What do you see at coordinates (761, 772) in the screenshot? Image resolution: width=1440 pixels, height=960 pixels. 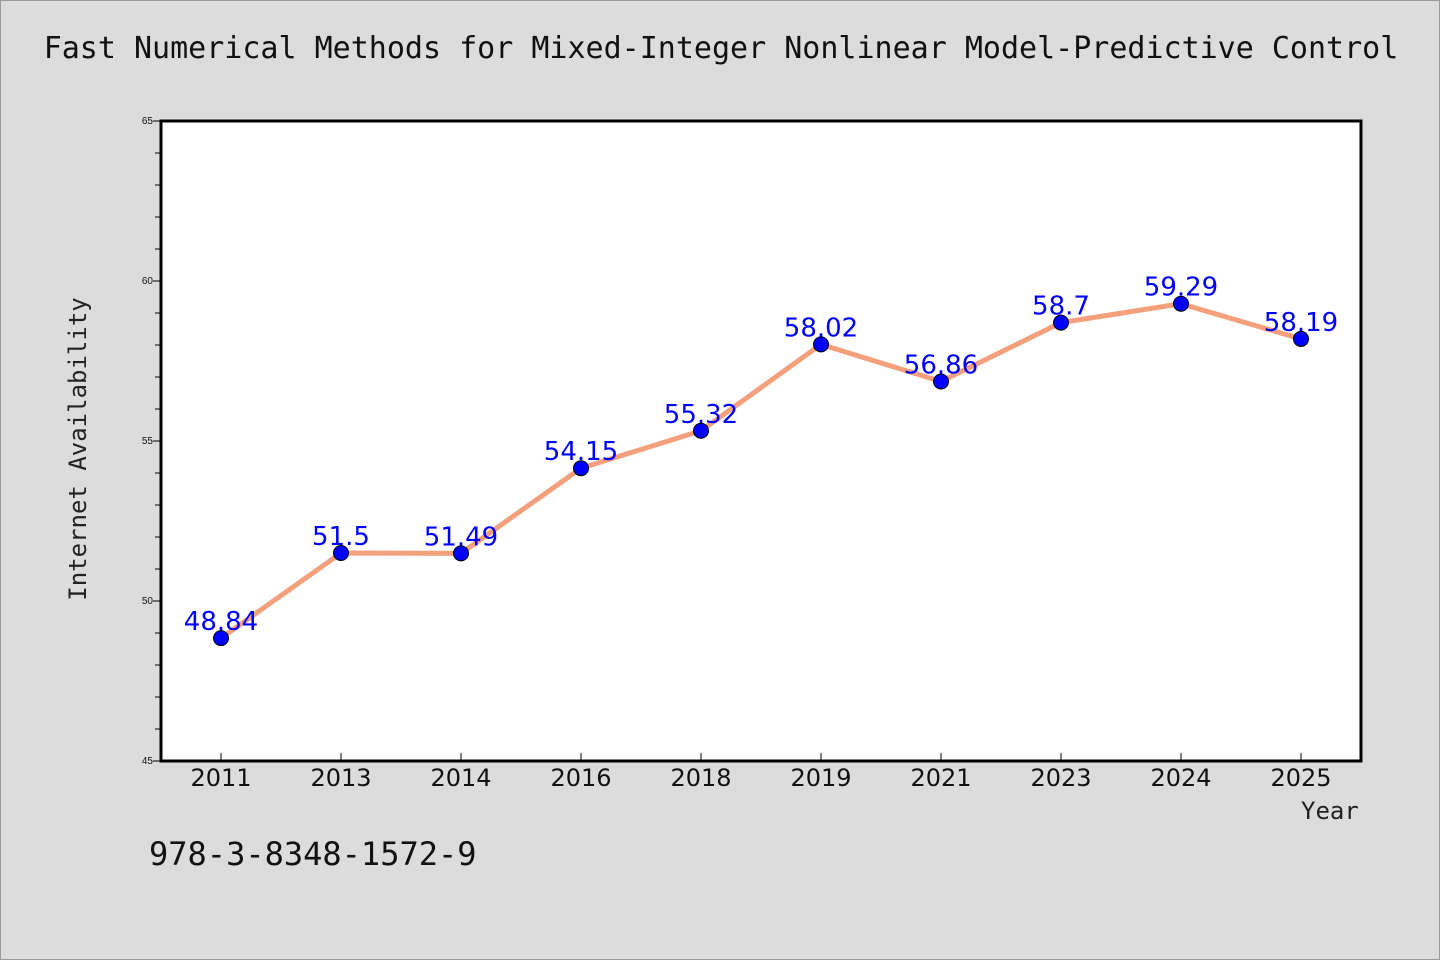 I see `x-axis: 2011 2013 2014 2016 2018 2019 2021 2023 2024 2025` at bounding box center [761, 772].